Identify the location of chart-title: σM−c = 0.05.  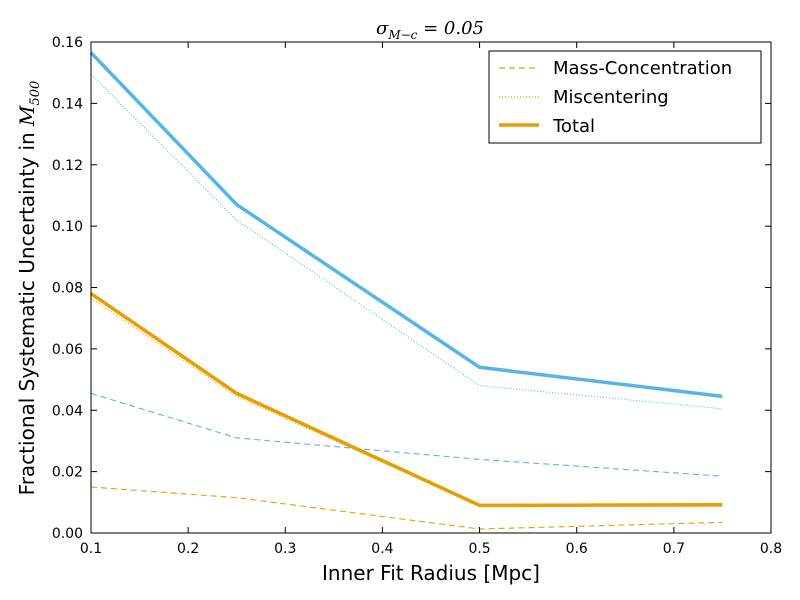
(430, 30).